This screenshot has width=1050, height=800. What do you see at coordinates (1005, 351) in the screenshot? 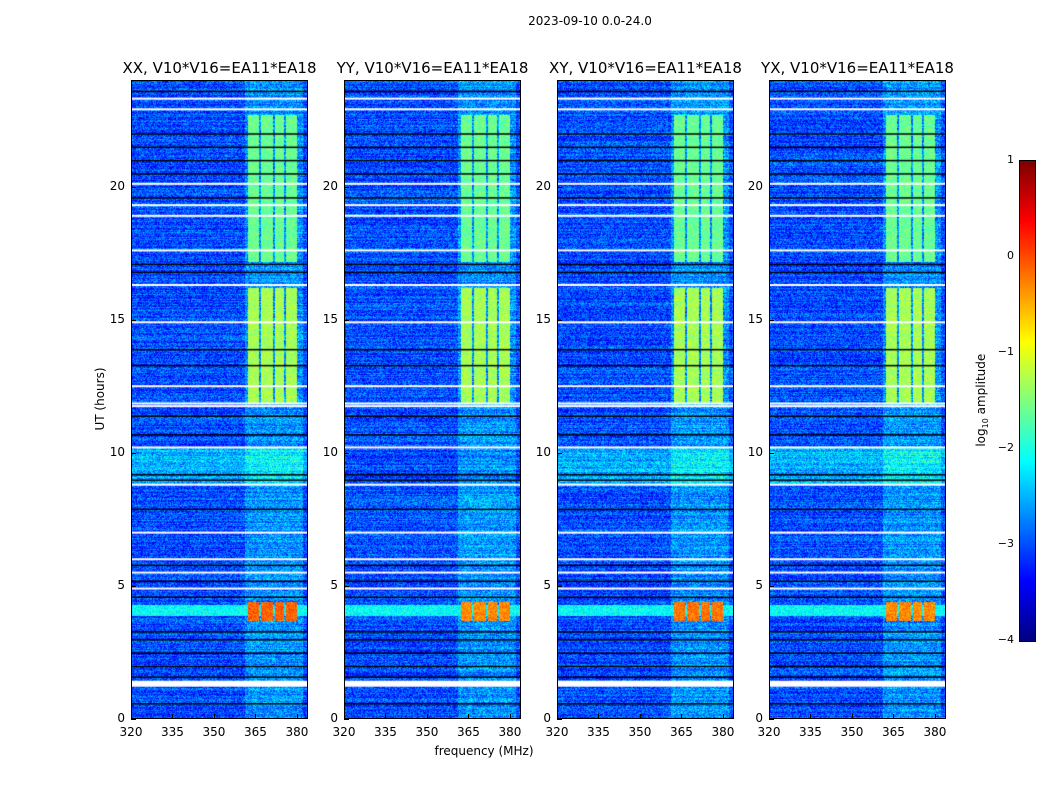
I see `colorbar-tick-label: −1` at bounding box center [1005, 351].